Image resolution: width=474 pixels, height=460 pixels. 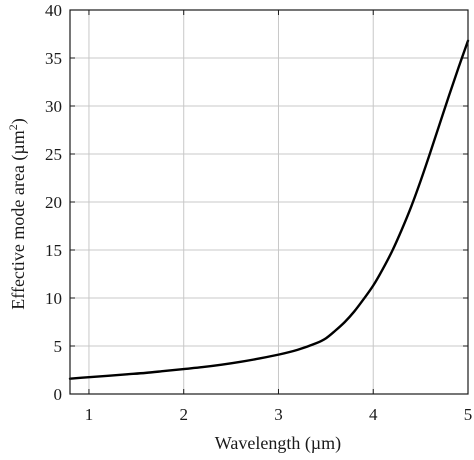 I want to click on y-axis-label-main: Effective mode area (µm, so click(x=18, y=219).